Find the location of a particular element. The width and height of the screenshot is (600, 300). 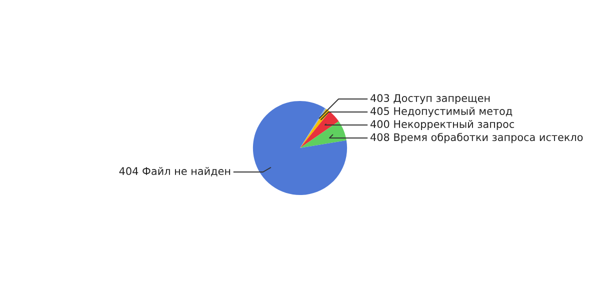

slice-label: 400 Некорректный запрос is located at coordinates (442, 125).